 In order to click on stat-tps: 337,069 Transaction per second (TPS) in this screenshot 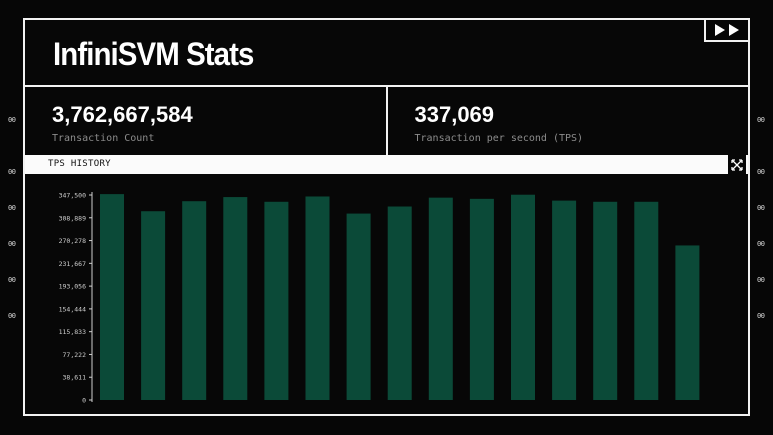, I will do `click(567, 122)`.